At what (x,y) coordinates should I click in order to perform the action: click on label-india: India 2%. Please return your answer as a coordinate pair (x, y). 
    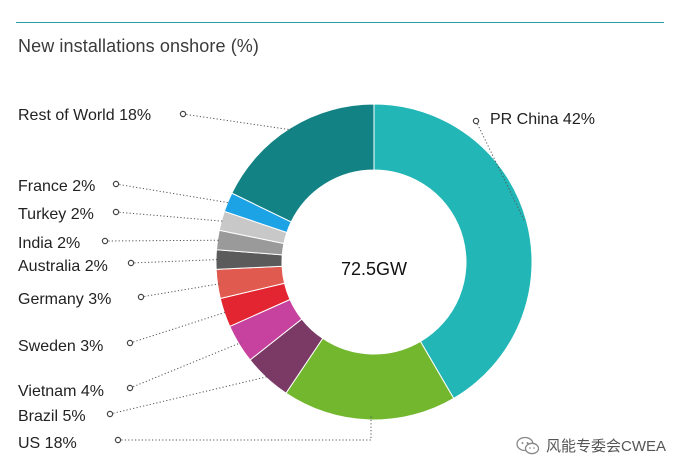
    Looking at the image, I should click on (49, 243).